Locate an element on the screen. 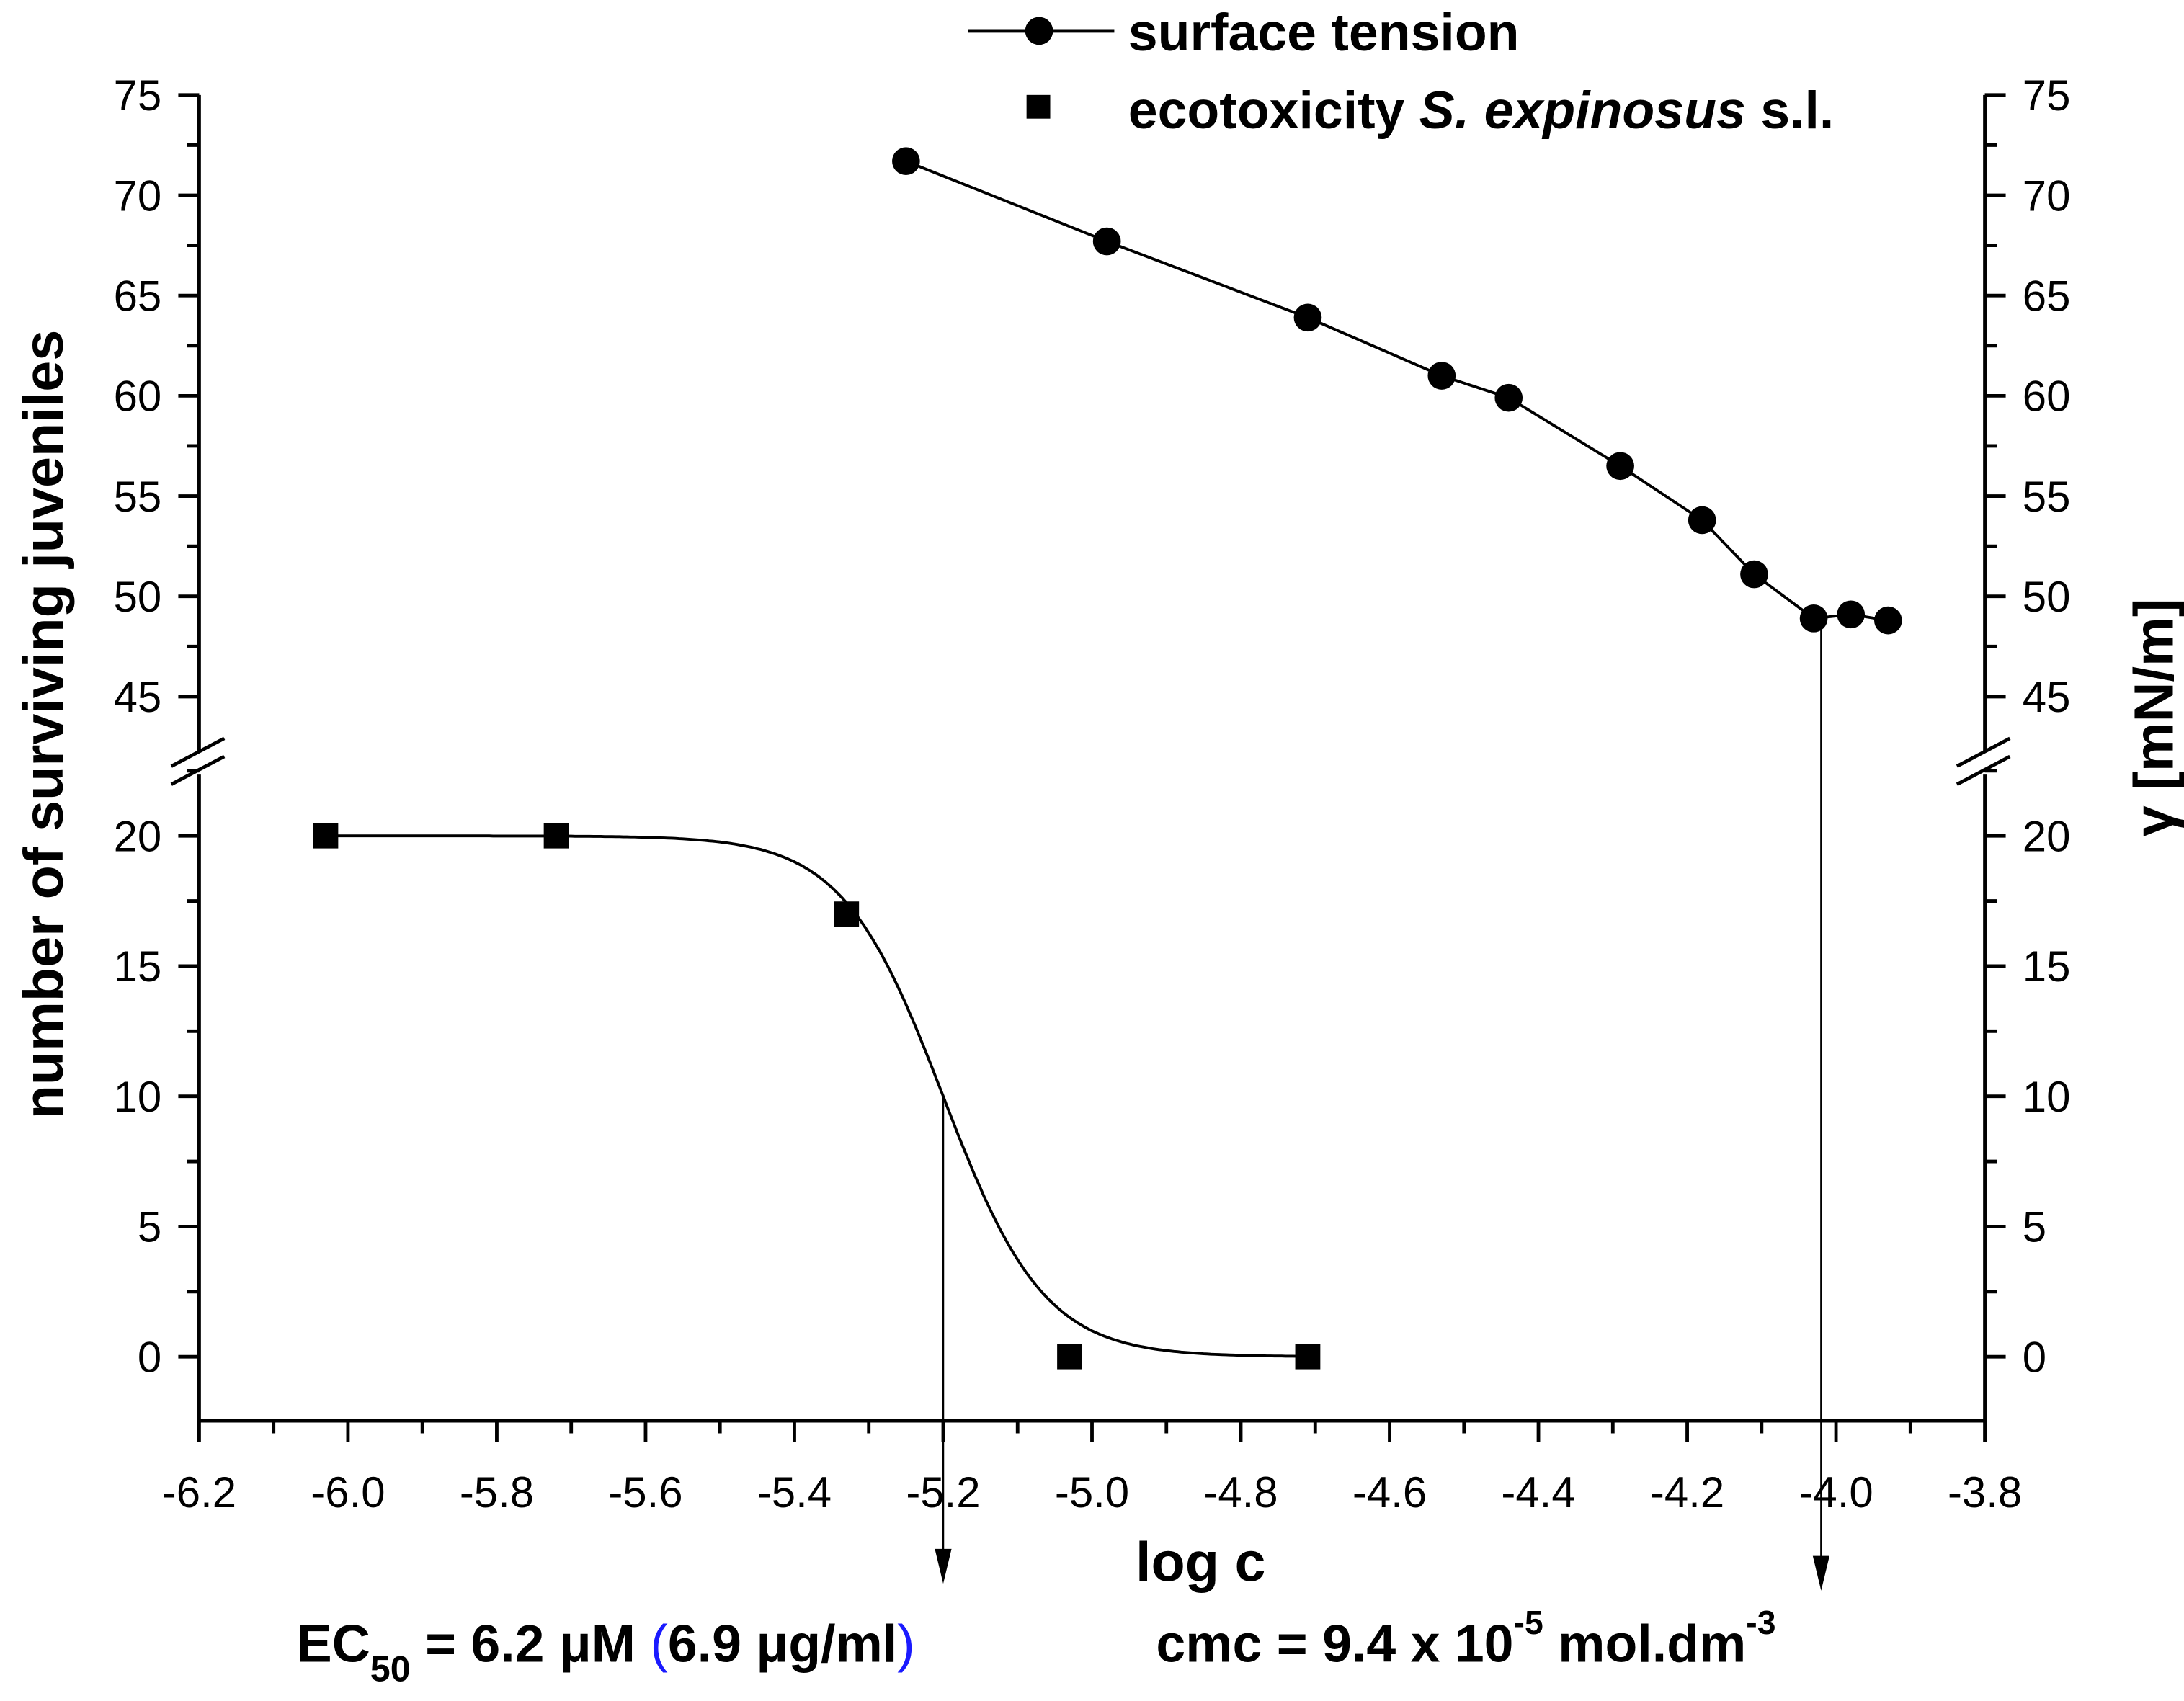 The image size is (2184, 1701). y-tick-label-right: 75 is located at coordinates (2047, 95).